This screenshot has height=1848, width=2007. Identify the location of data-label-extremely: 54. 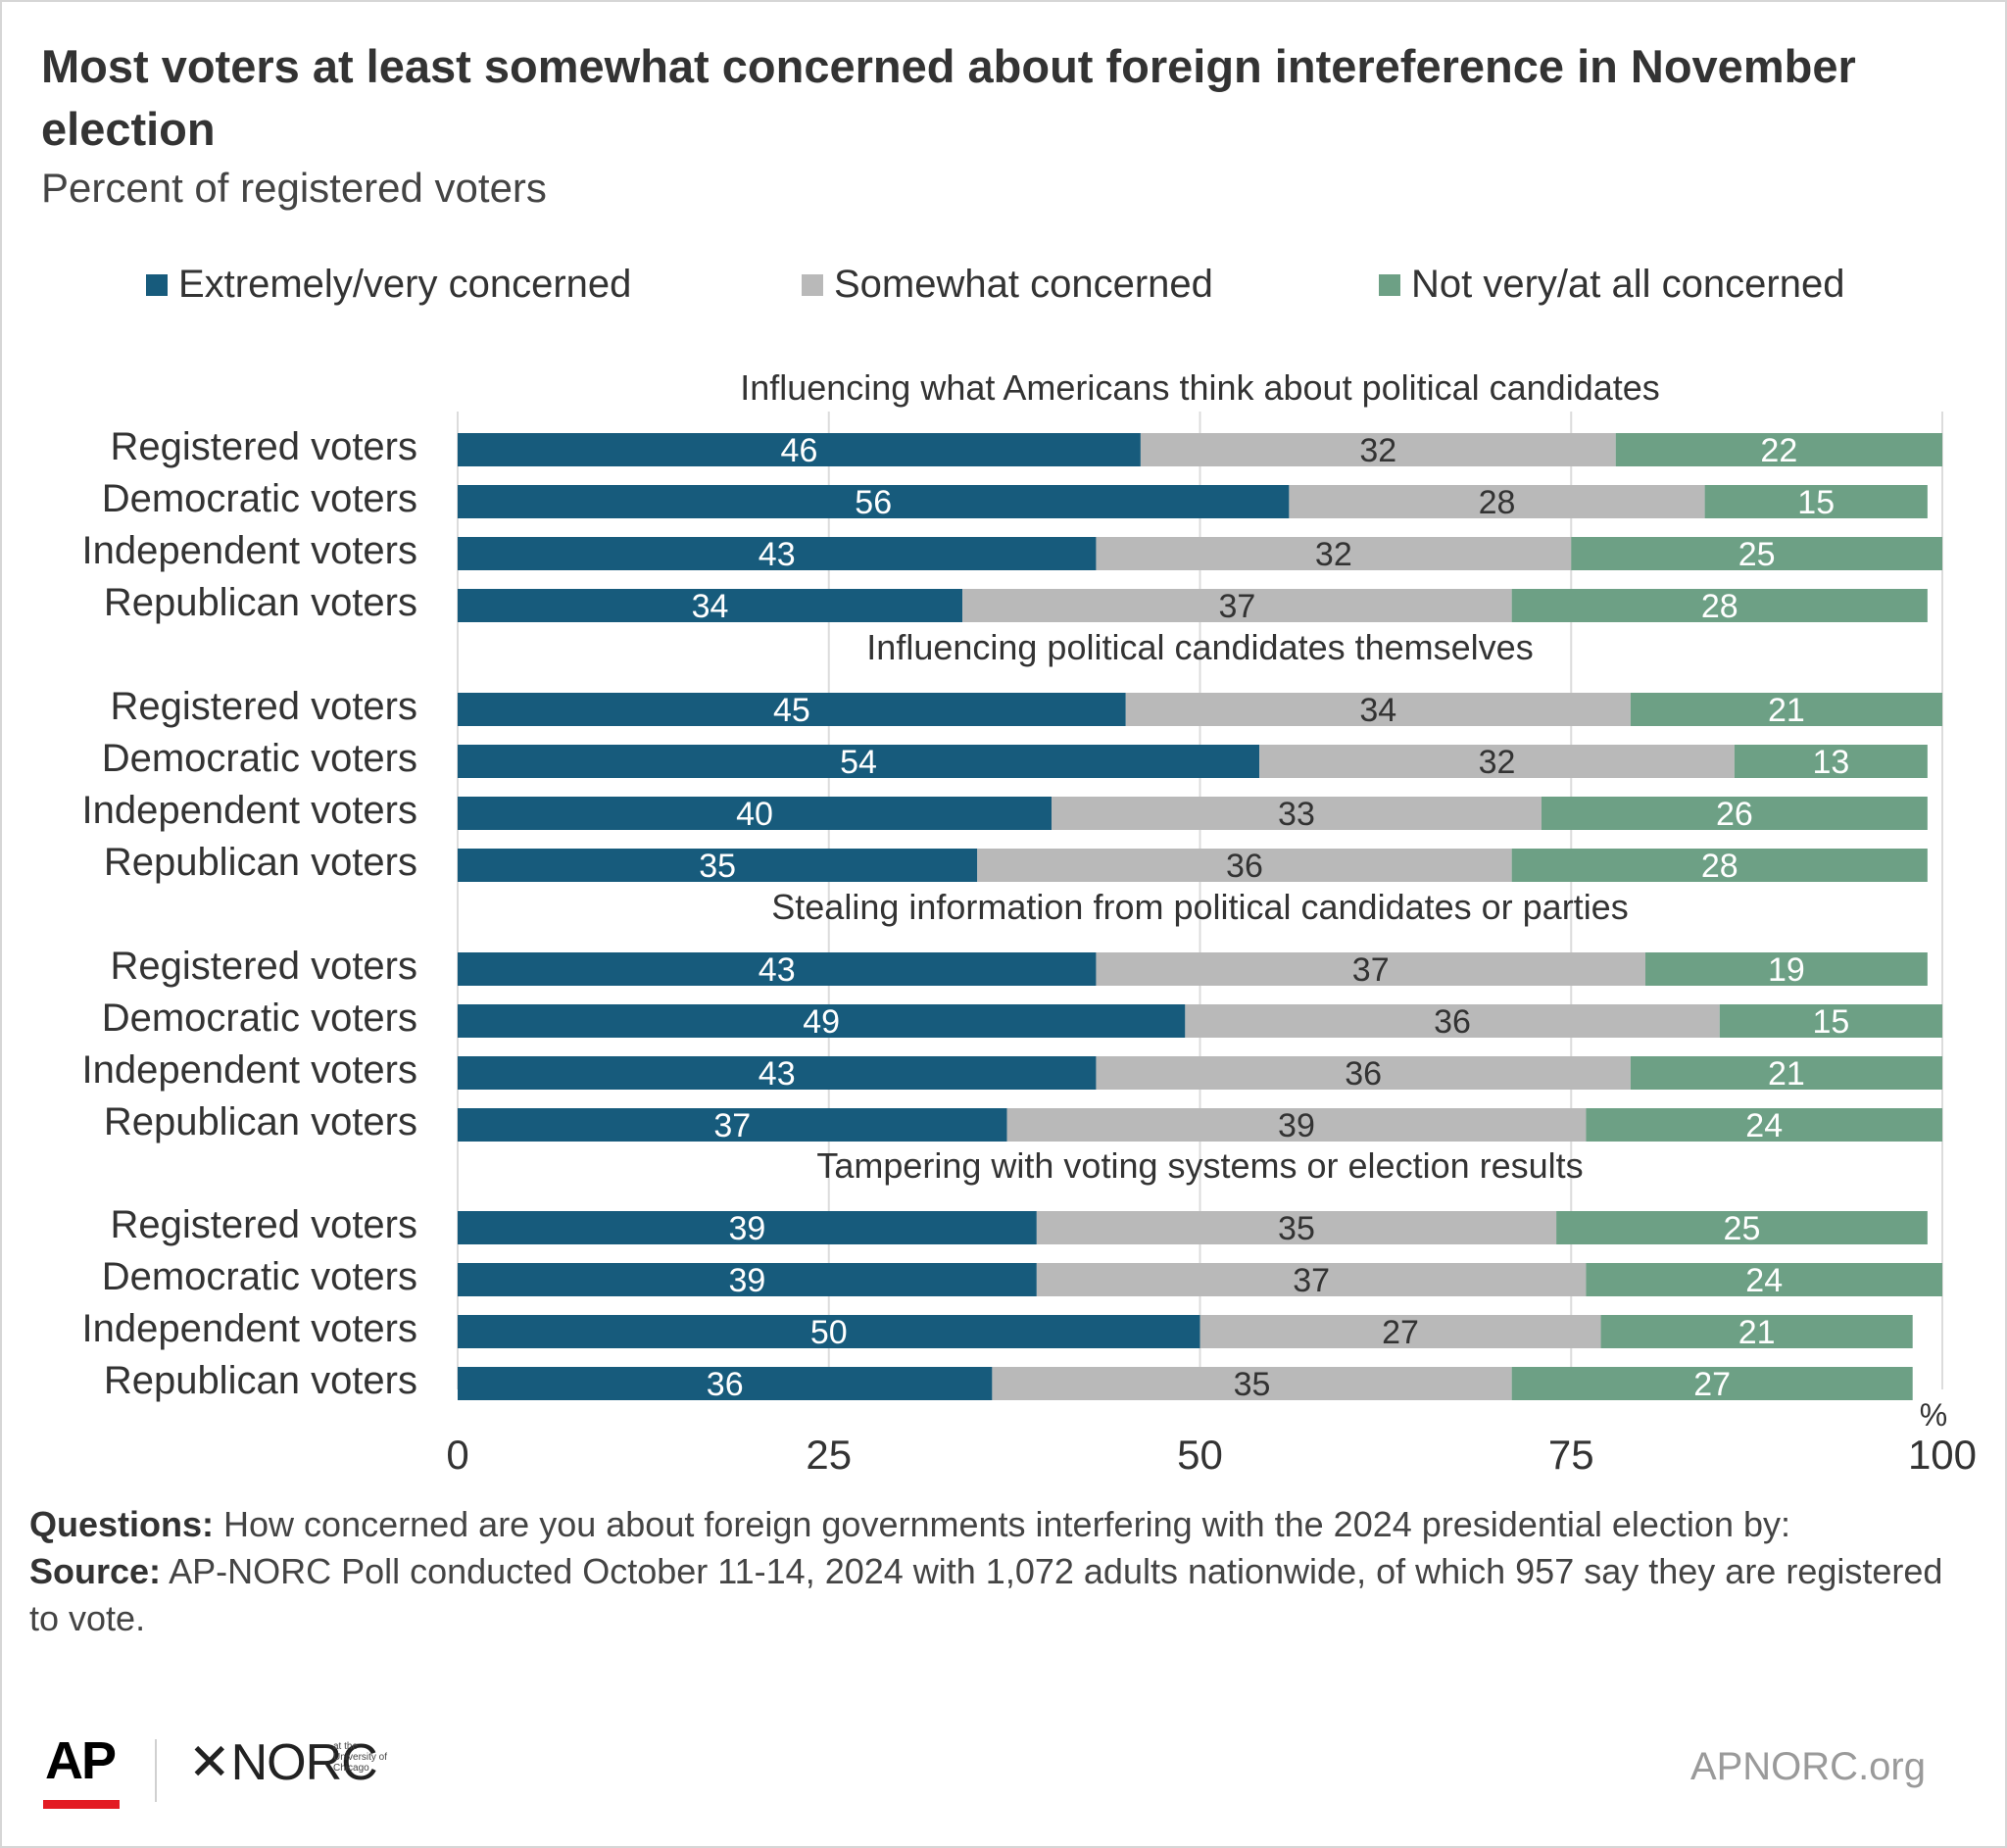
(858, 763).